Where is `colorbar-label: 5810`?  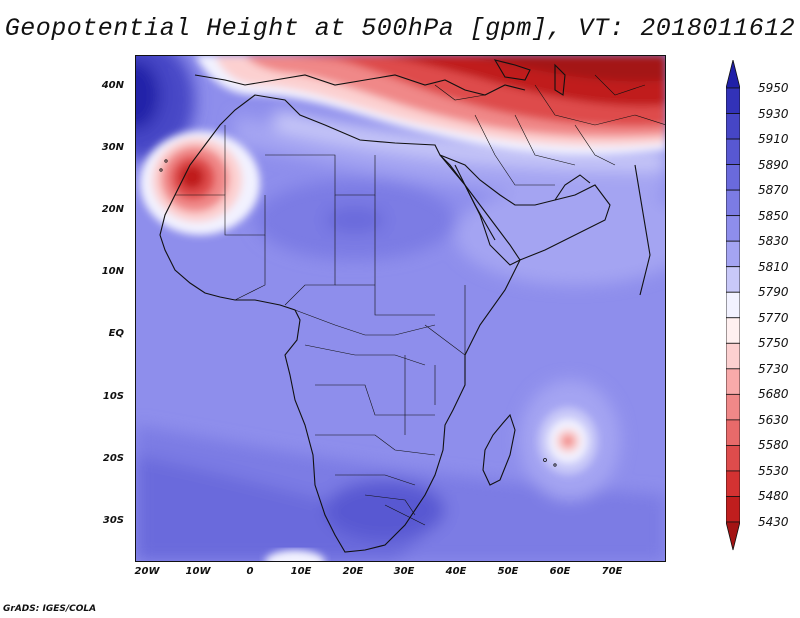 colorbar-label: 5810 is located at coordinates (773, 266).